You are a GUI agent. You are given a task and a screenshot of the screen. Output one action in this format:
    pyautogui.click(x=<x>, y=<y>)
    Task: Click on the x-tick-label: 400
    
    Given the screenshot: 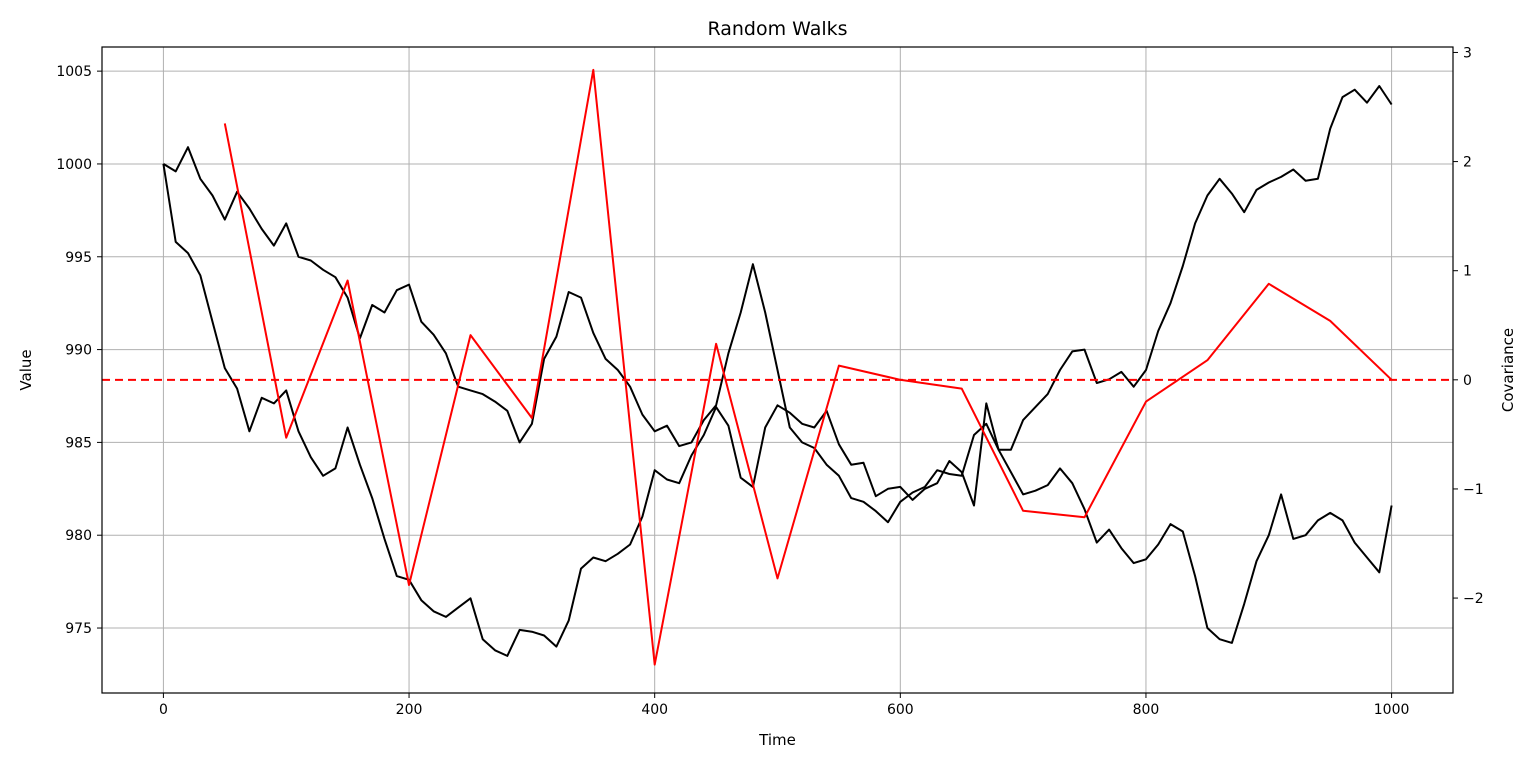 What is the action you would take?
    pyautogui.click(x=654, y=710)
    